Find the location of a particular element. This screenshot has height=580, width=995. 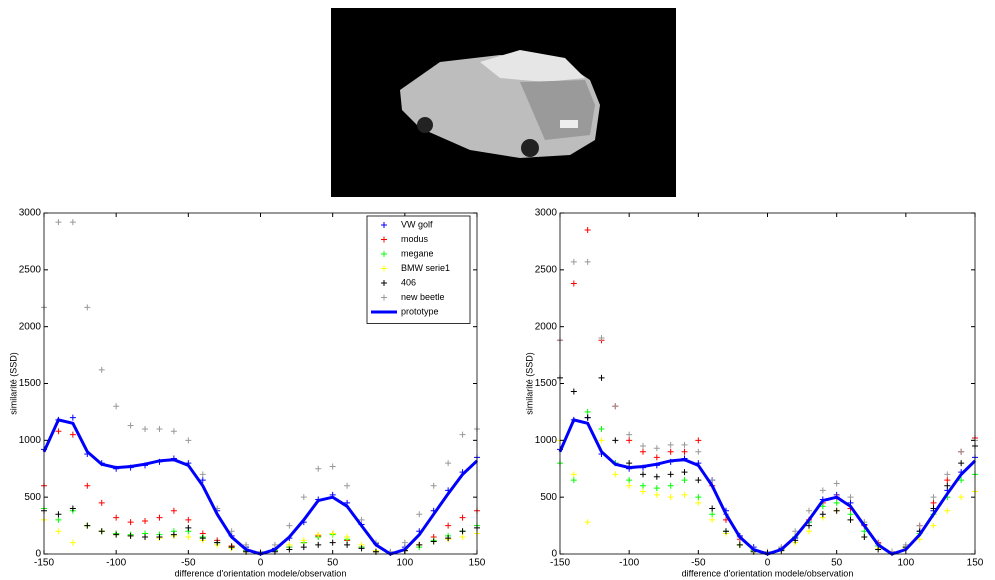

y-tick-label: 2000 is located at coordinates (30, 326).